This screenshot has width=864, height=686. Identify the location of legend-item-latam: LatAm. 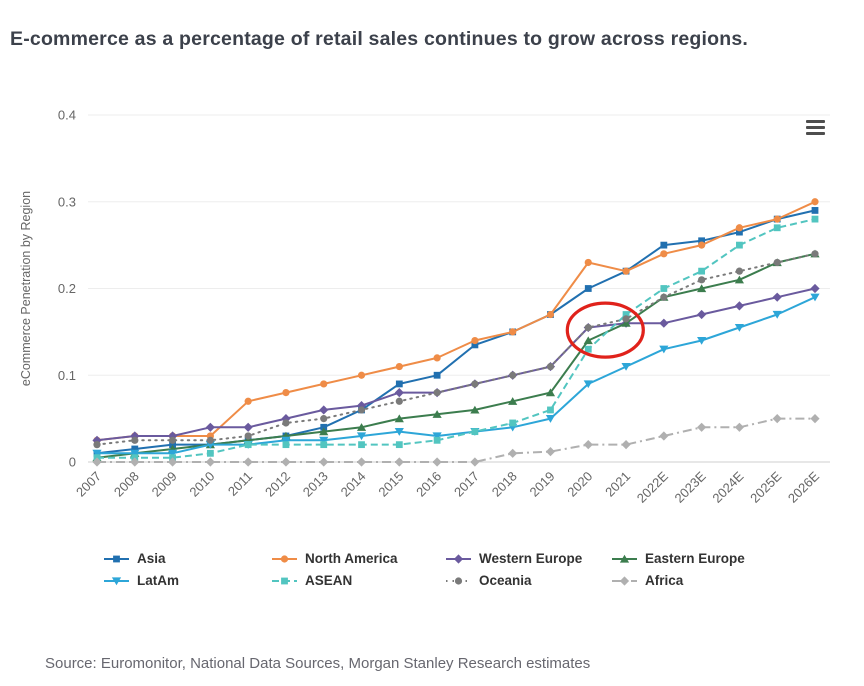
(187, 580).